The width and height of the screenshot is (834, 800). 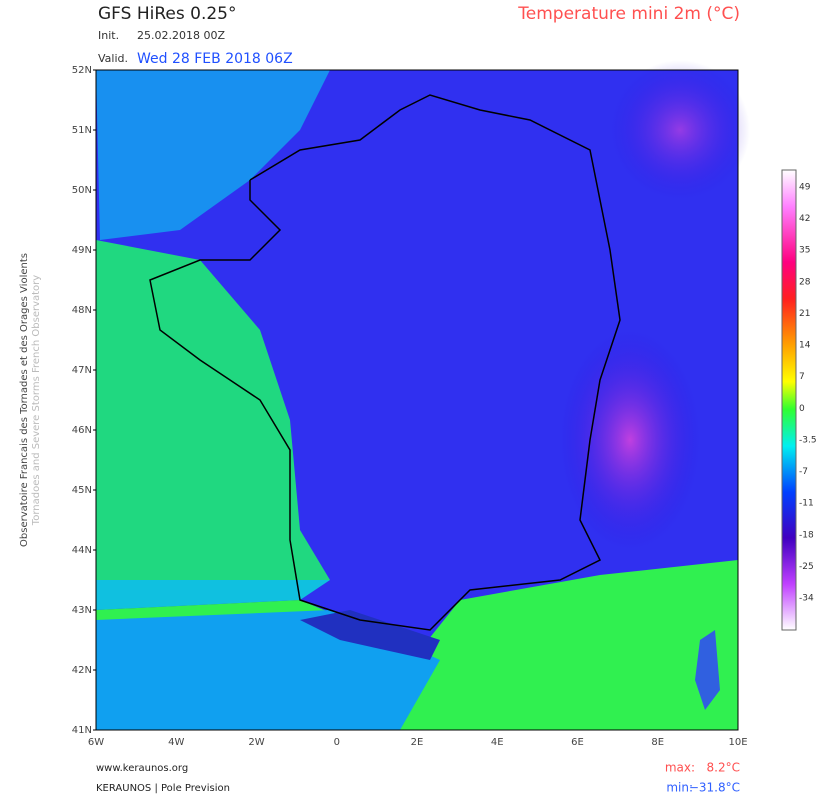 I want to click on colorbar-label: -7, so click(x=803, y=472).